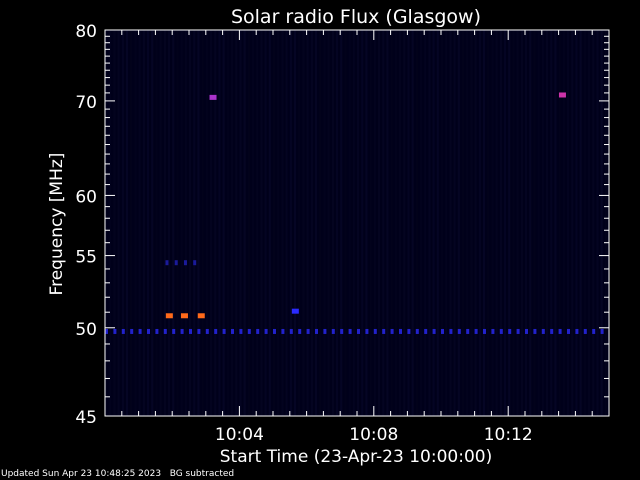 Image resolution: width=640 pixels, height=480 pixels. What do you see at coordinates (86, 103) in the screenshot?
I see `y-tick-label: 70` at bounding box center [86, 103].